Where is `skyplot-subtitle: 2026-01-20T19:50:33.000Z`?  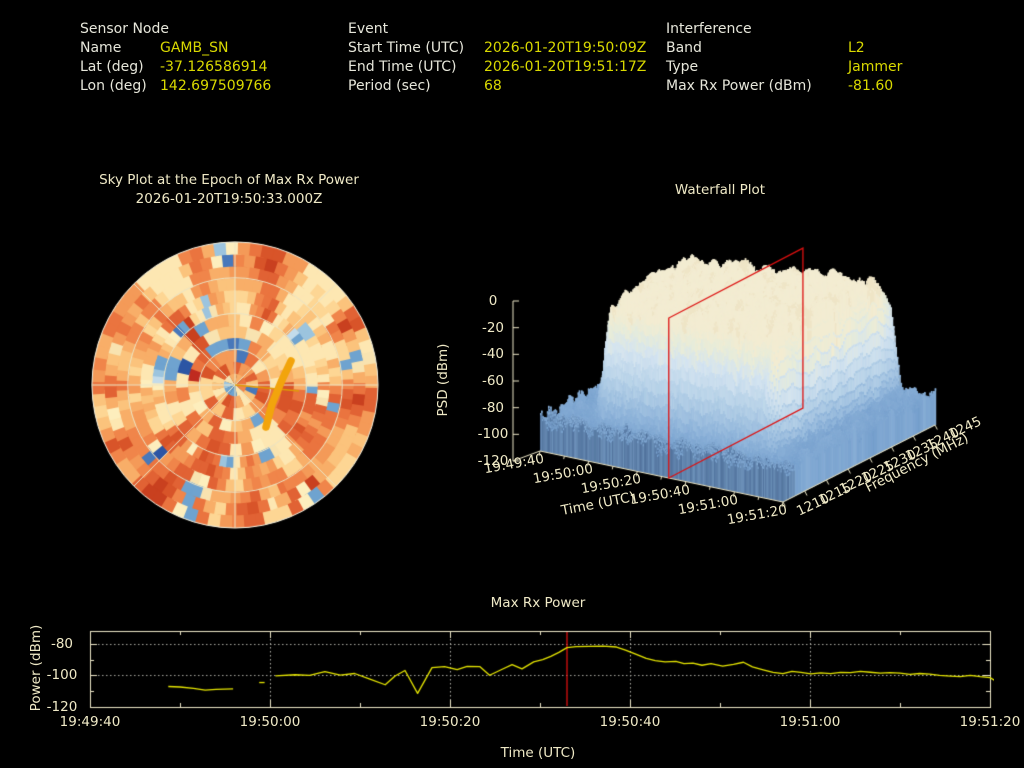
skyplot-subtitle: 2026-01-20T19:50:33.000Z is located at coordinates (229, 199).